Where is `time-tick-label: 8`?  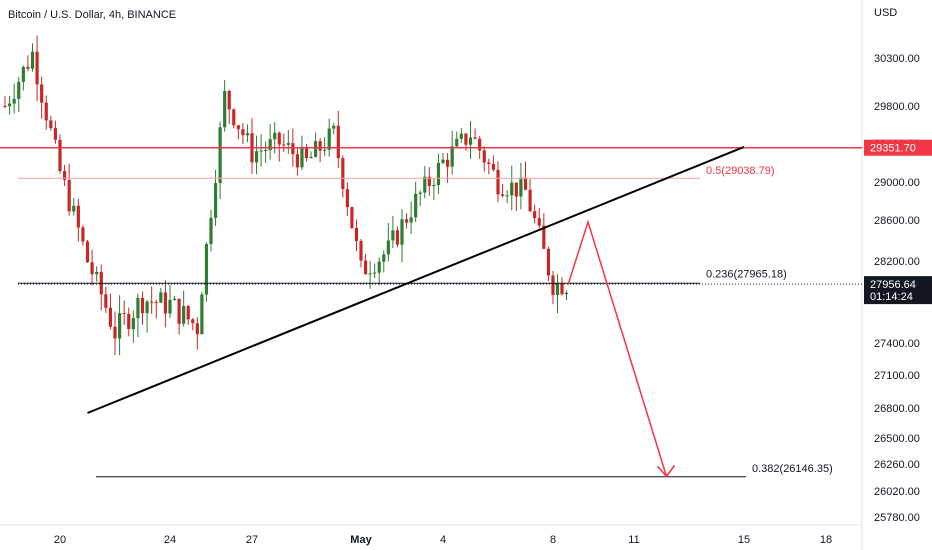 time-tick-label: 8 is located at coordinates (553, 540).